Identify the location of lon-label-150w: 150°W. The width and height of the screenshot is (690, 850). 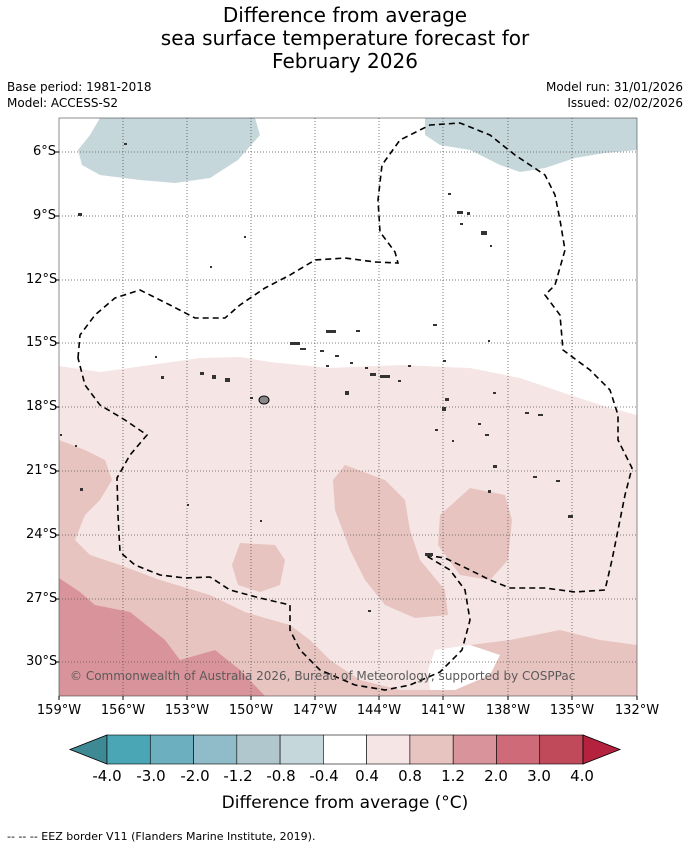
(251, 710).